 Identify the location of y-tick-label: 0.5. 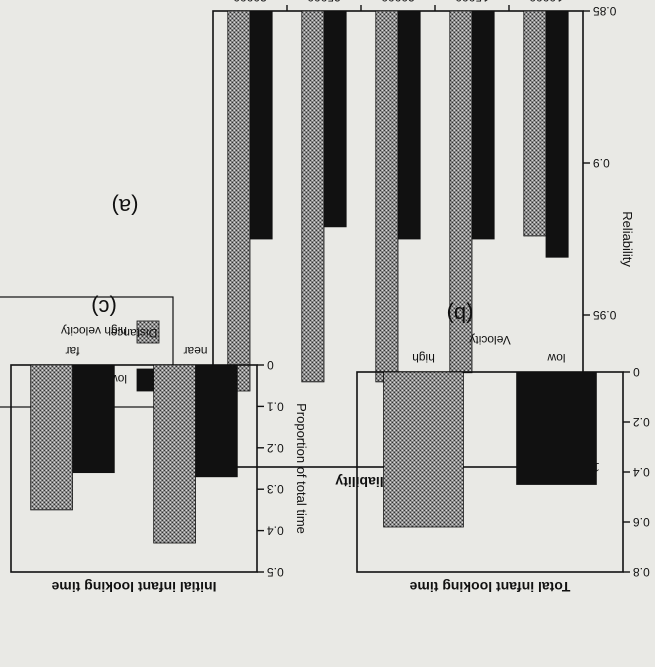
(275, 572).